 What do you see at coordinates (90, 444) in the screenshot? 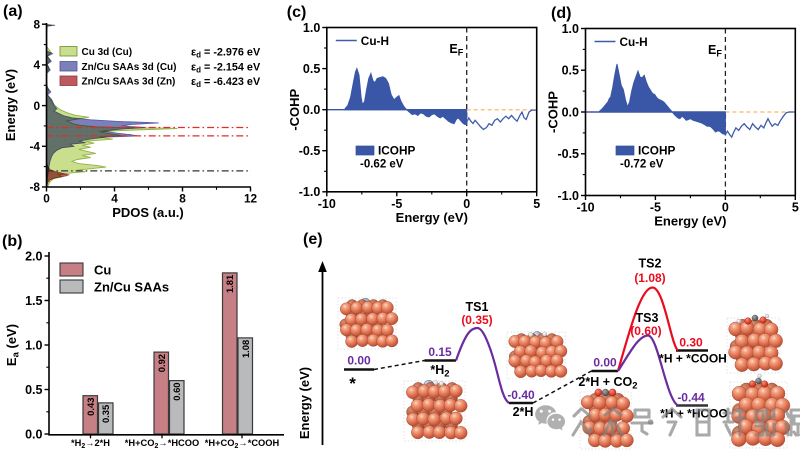
I see `svg-text: *H2→2*H` at bounding box center [90, 444].